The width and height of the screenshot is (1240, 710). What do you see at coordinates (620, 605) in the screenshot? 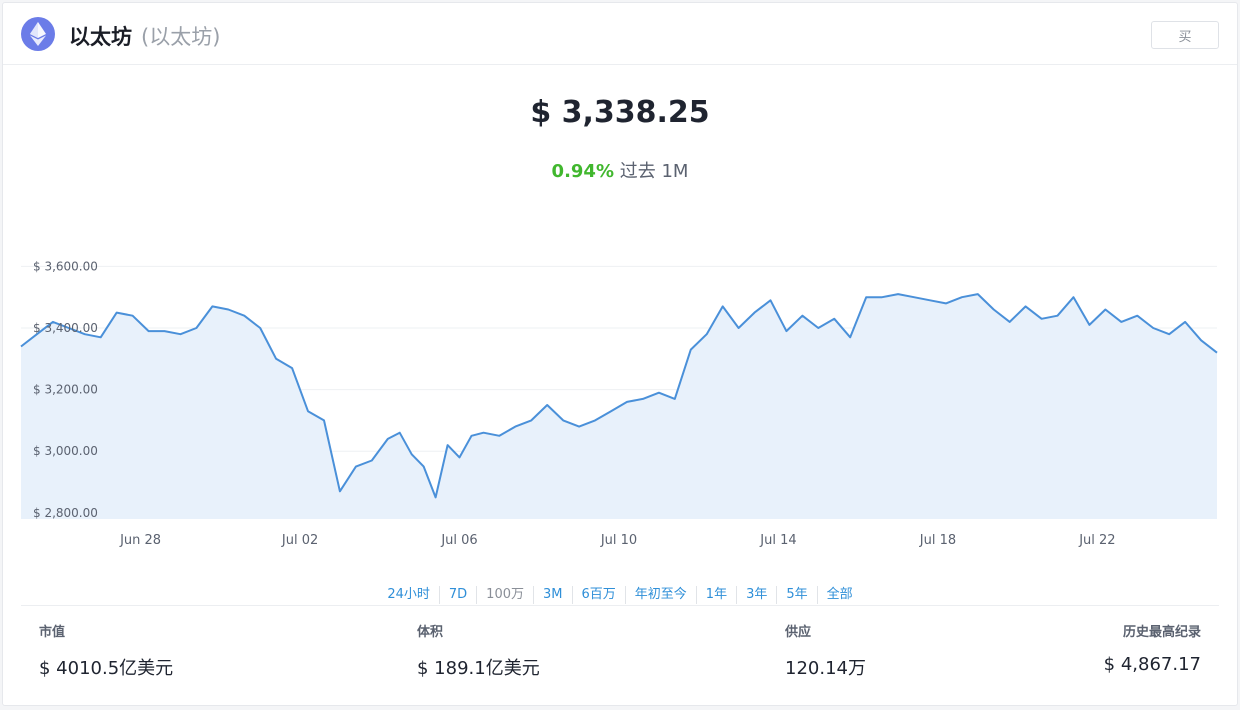
I see `stats-divider` at bounding box center [620, 605].